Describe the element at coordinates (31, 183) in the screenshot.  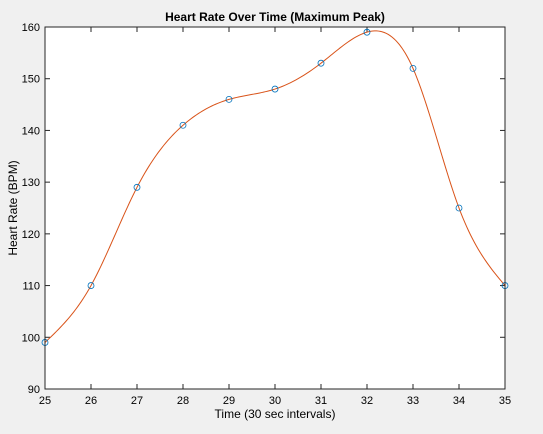
I see `y-tick-label: 130` at that location.